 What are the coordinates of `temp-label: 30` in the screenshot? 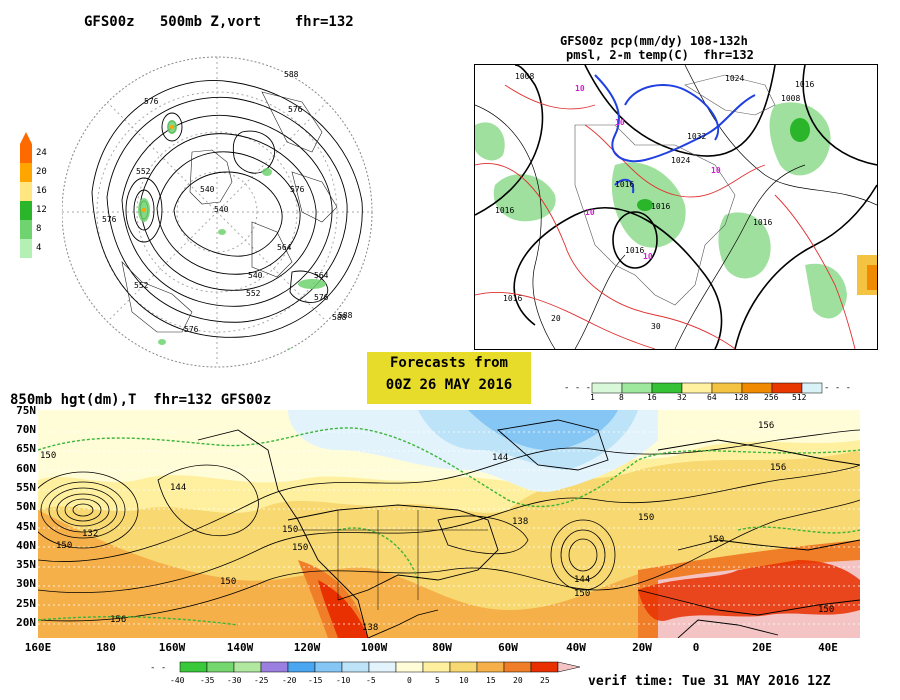 It's located at (656, 326).